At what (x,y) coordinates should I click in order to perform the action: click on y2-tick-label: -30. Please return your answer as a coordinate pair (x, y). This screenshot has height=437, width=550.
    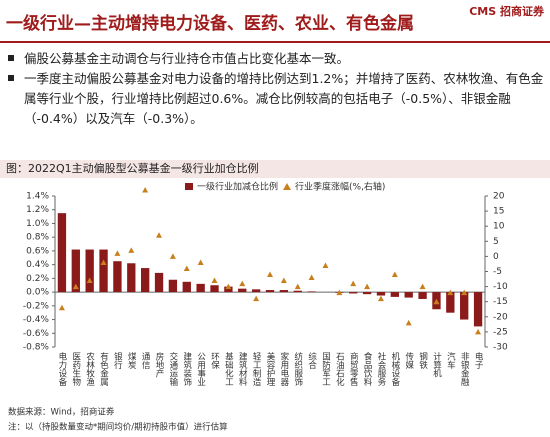
    Looking at the image, I should click on (500, 348).